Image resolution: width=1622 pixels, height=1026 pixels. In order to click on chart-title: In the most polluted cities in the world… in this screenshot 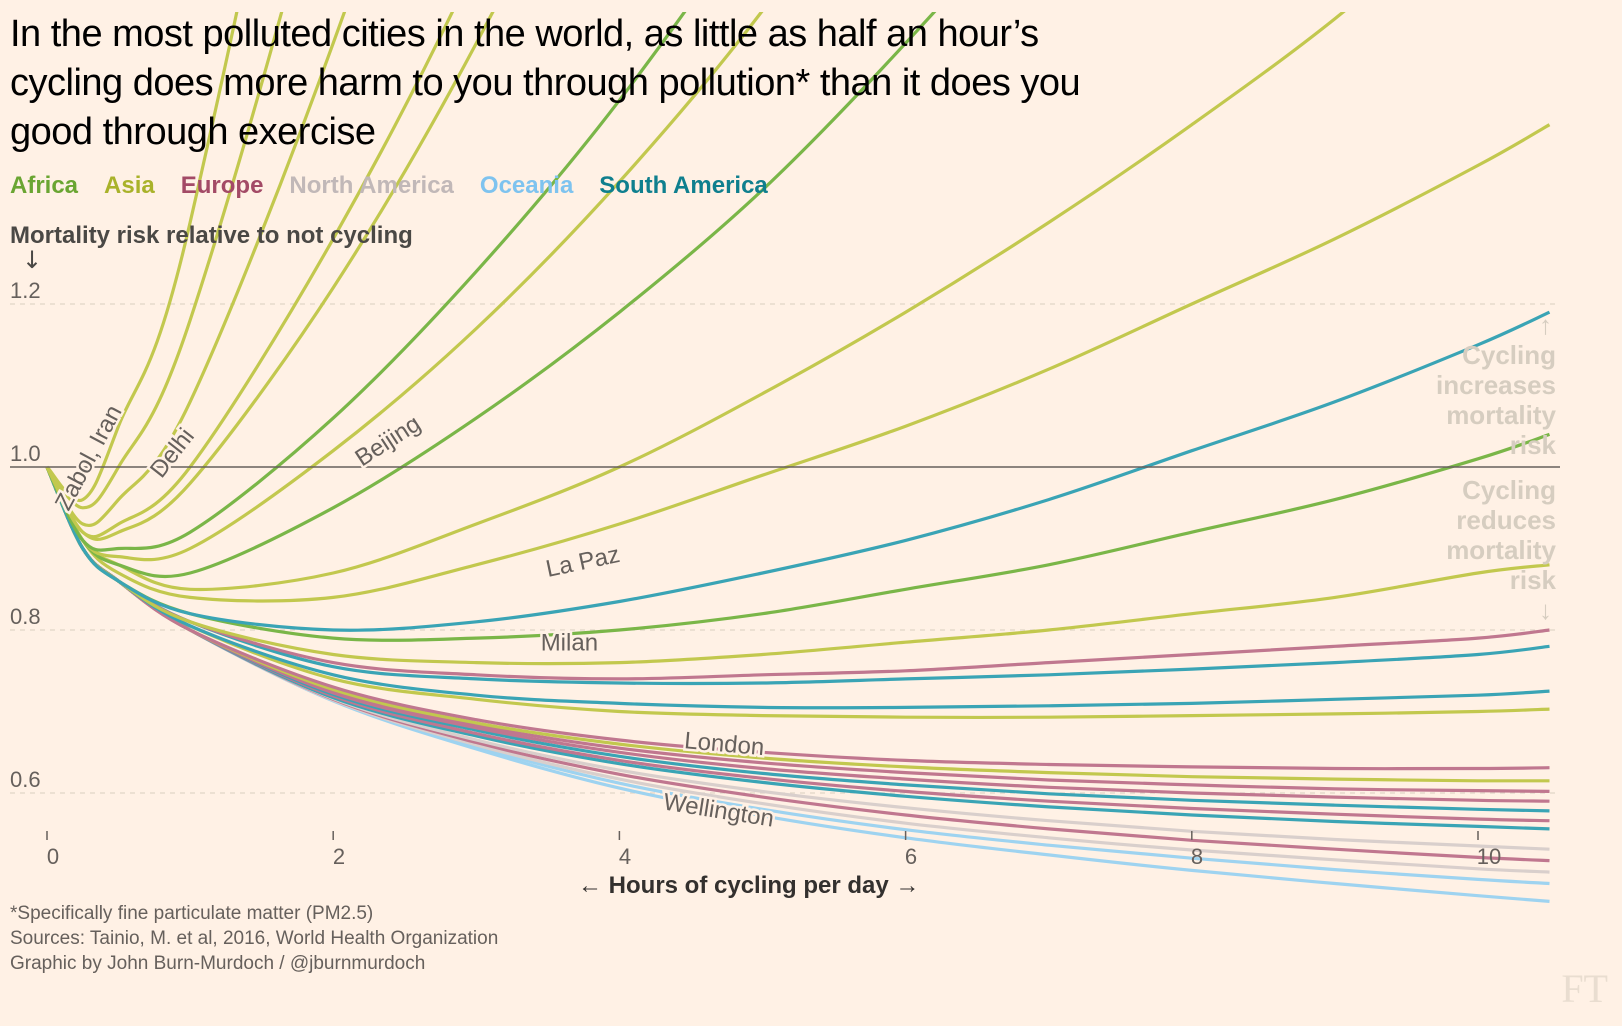, I will do `click(545, 83)`.